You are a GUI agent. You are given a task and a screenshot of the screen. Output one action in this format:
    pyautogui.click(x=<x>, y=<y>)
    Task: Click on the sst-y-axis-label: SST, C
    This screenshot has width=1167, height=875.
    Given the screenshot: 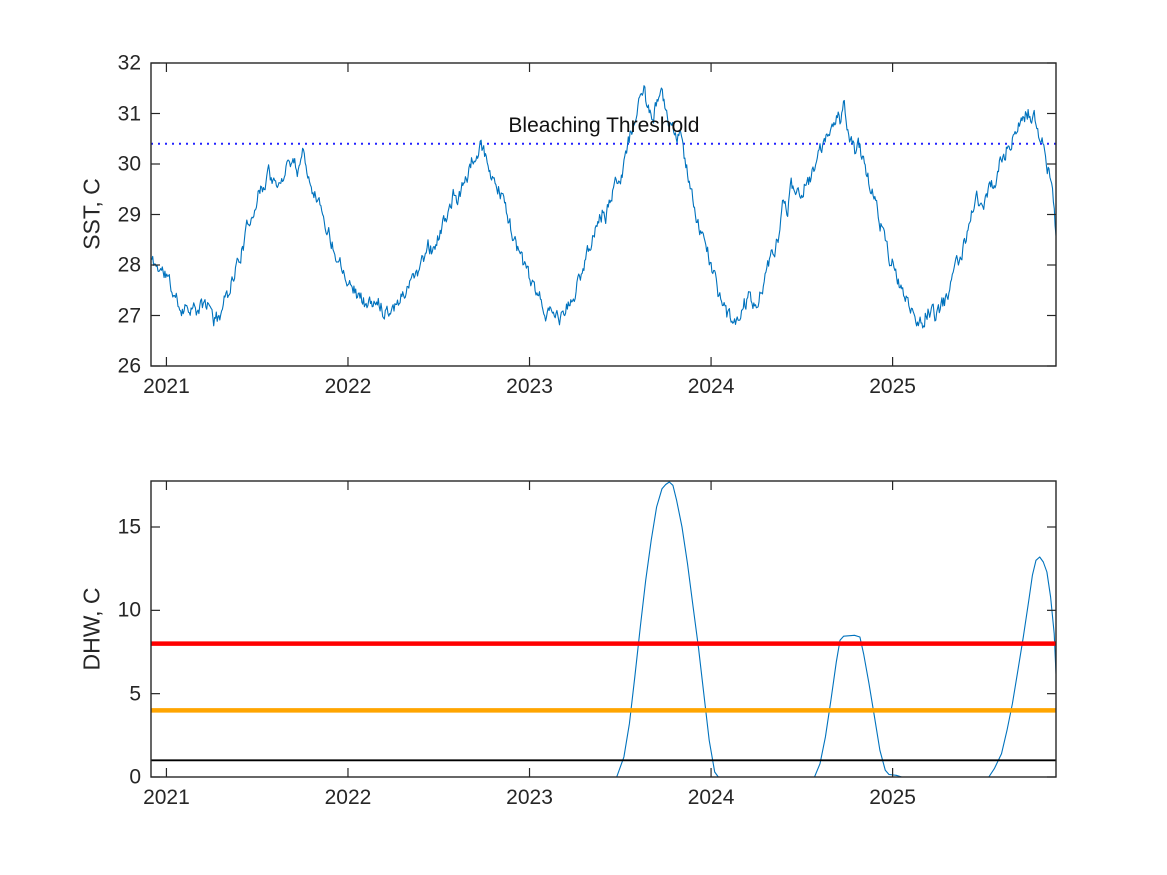 What is the action you would take?
    pyautogui.click(x=91, y=214)
    